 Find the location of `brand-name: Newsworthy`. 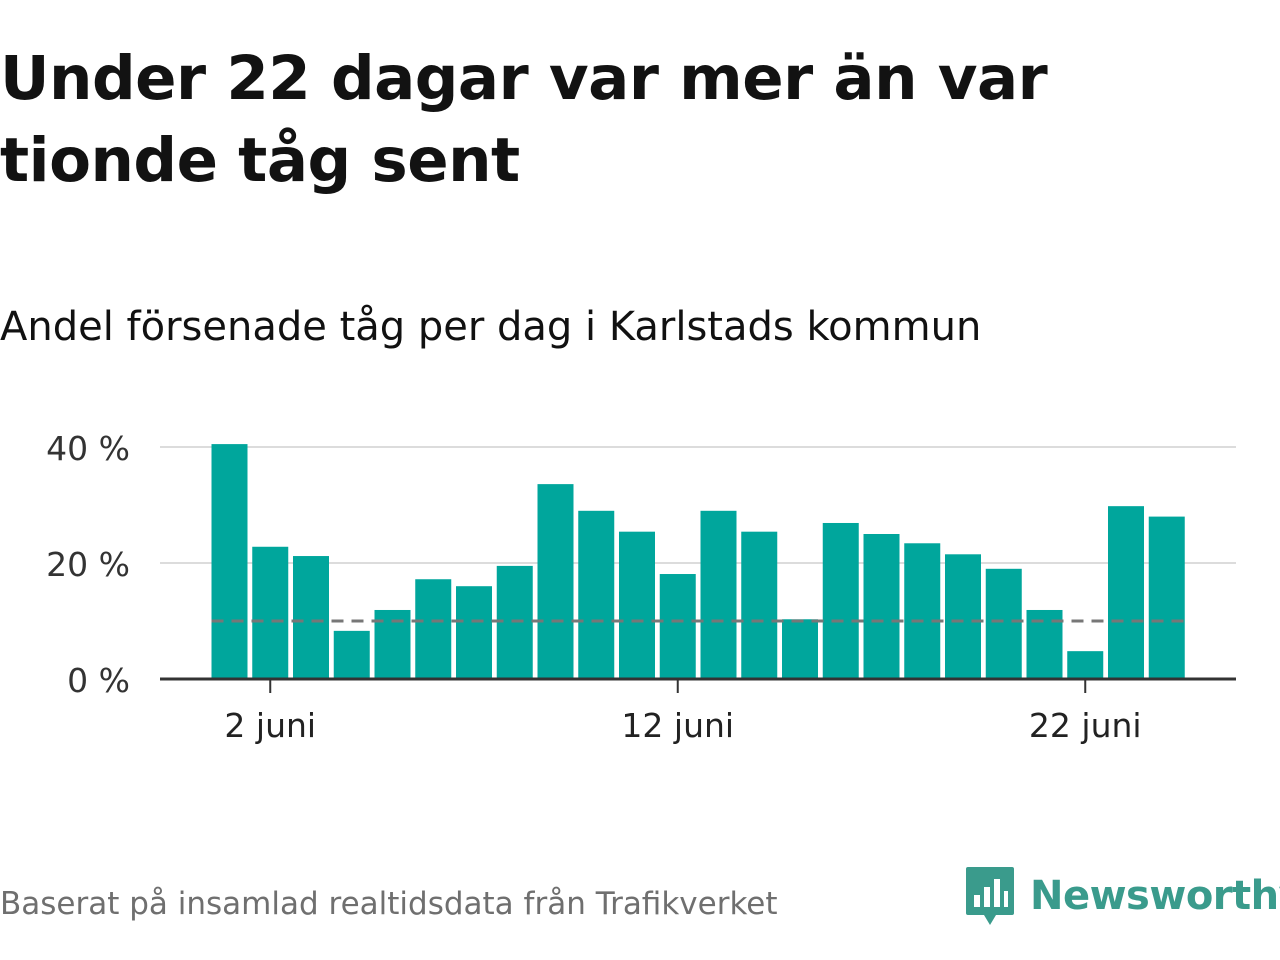

brand-name: Newsworthy is located at coordinates (1155, 896).